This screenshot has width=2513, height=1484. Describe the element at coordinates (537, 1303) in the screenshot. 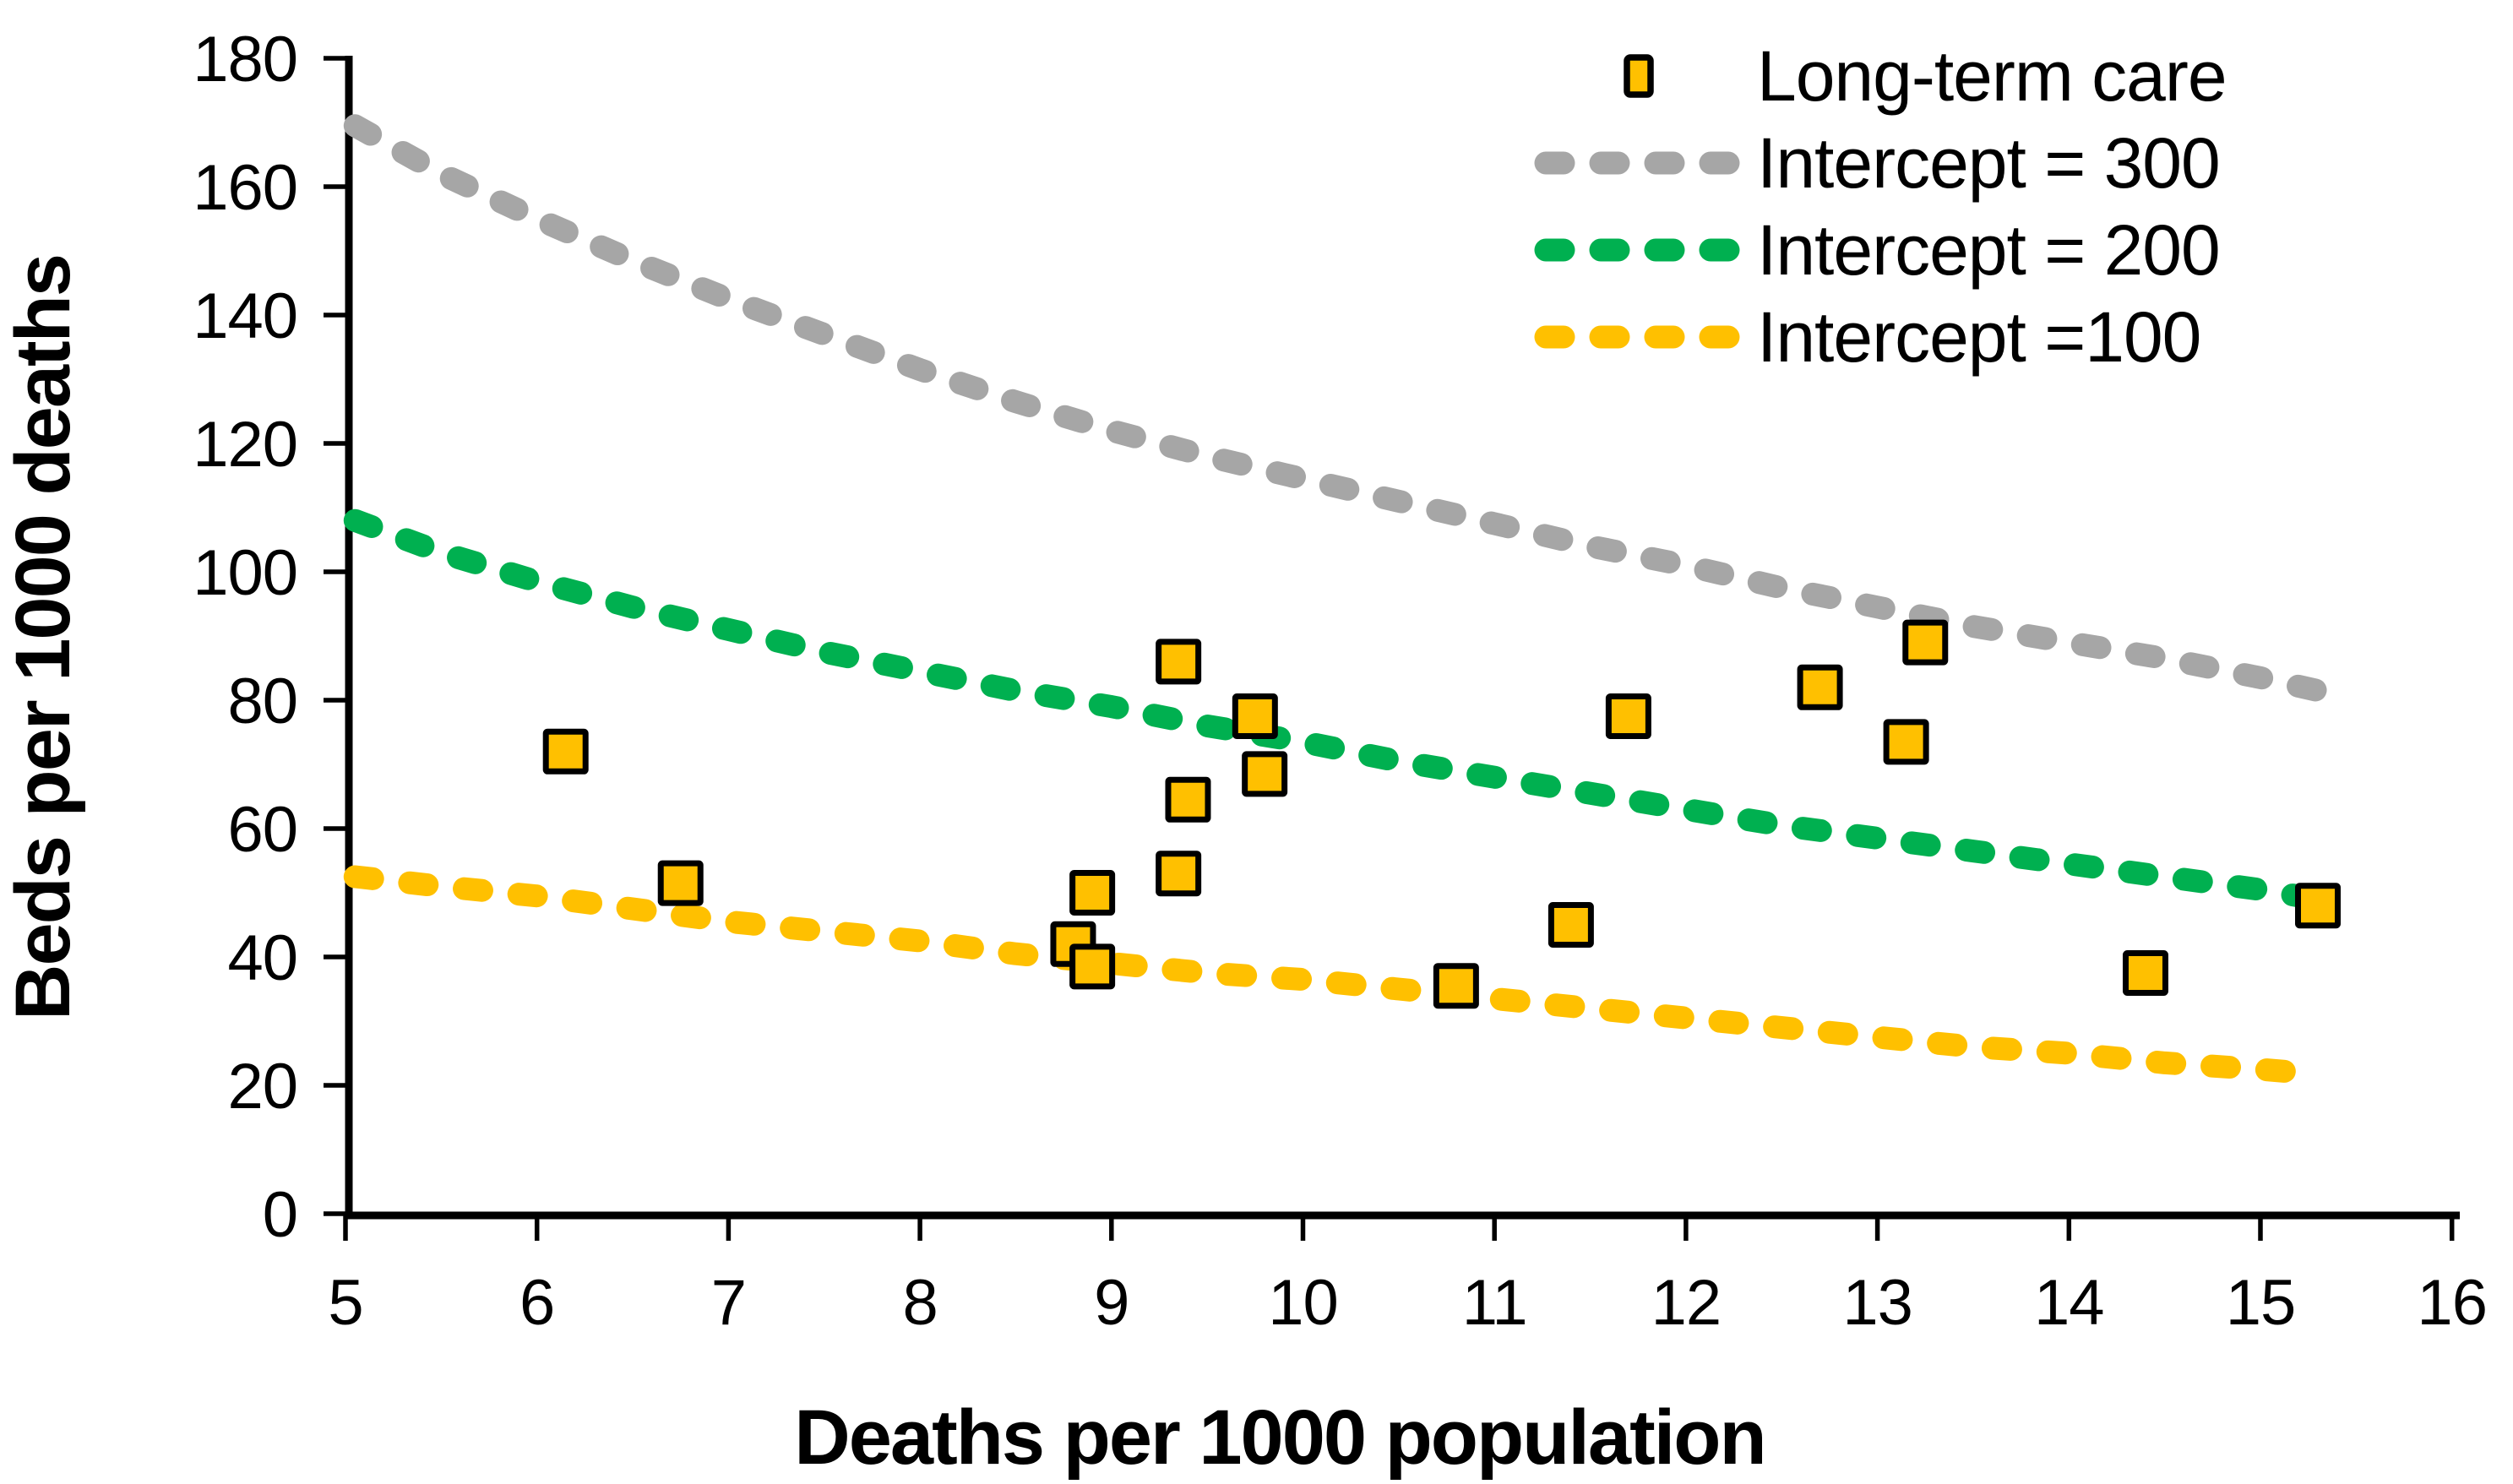

I see `x-tick-label: 6` at that location.